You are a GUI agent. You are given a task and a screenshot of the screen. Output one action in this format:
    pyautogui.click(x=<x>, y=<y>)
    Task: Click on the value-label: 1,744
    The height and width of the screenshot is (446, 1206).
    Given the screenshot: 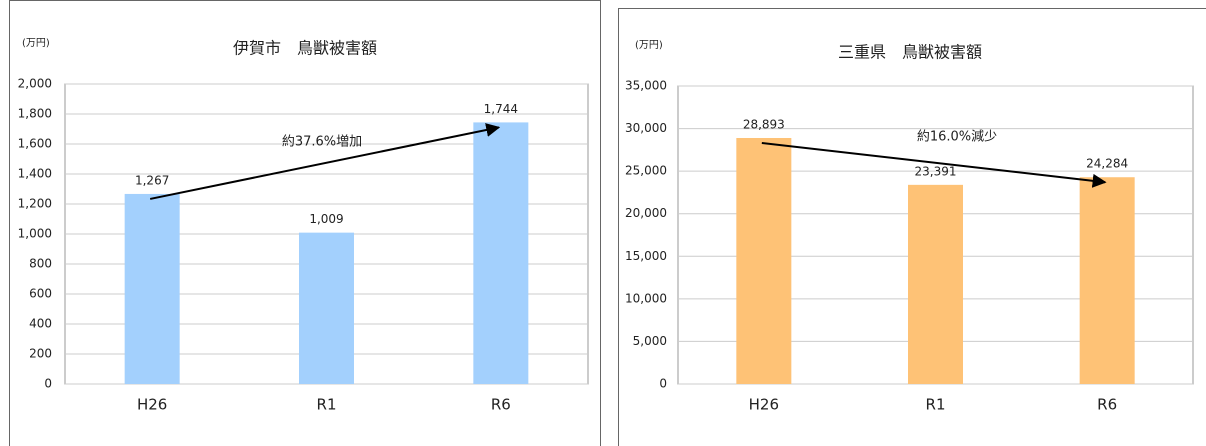 What is the action you would take?
    pyautogui.click(x=501, y=109)
    